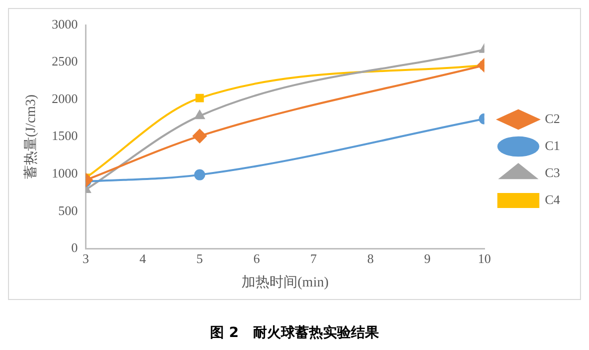 The height and width of the screenshot is (350, 589). What do you see at coordinates (31, 137) in the screenshot?
I see `y-axis-title: 蓄热量(J/cm3)` at bounding box center [31, 137].